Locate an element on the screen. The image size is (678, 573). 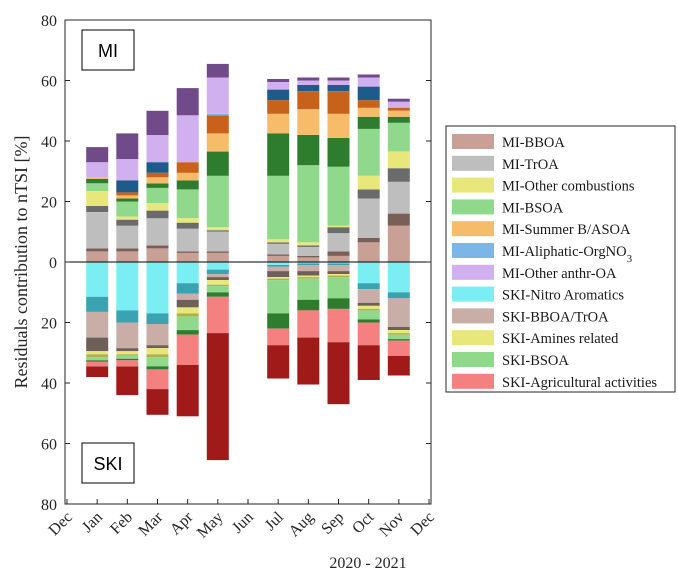
x-tick-label: Jul is located at coordinates (275, 521).